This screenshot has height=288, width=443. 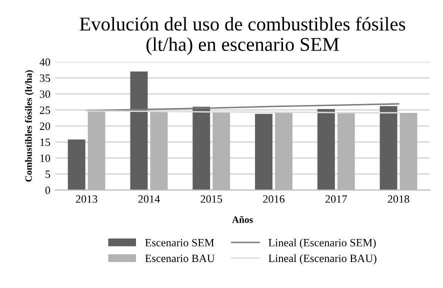 I want to click on y-tick-label: 40, so click(x=45, y=62).